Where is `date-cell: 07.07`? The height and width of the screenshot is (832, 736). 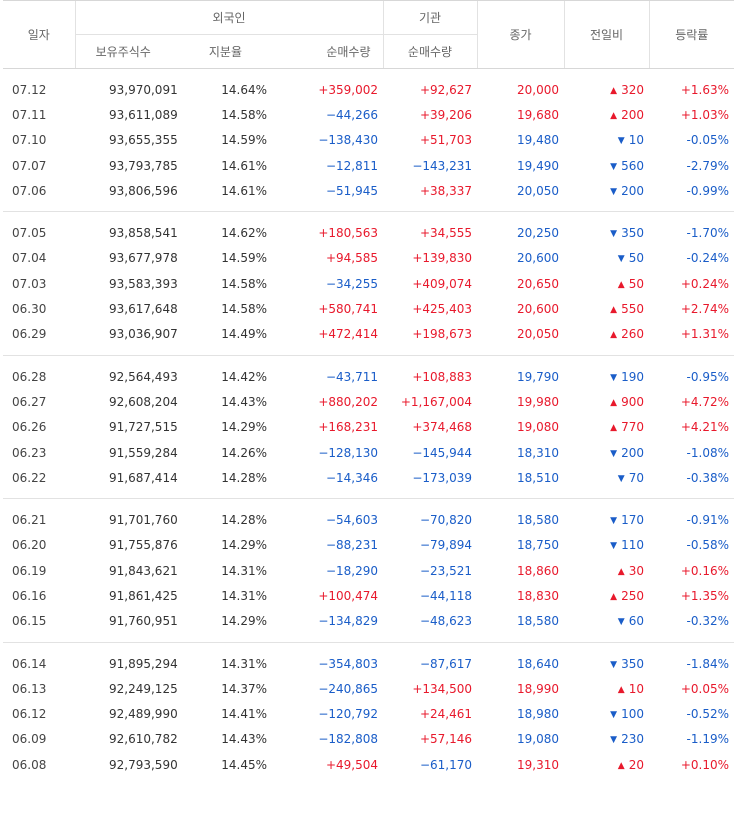
date-cell: 07.07 is located at coordinates (29, 165).